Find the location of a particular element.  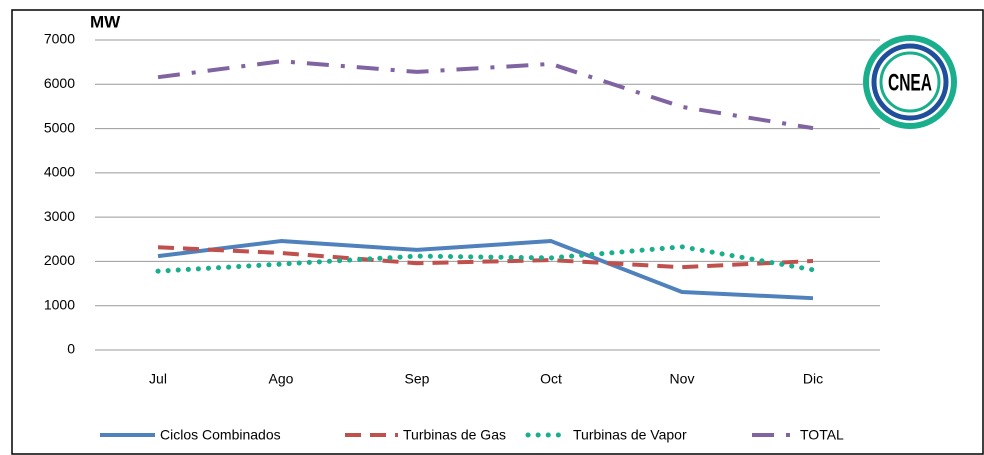

x-tick-label: Jul is located at coordinates (158, 379).